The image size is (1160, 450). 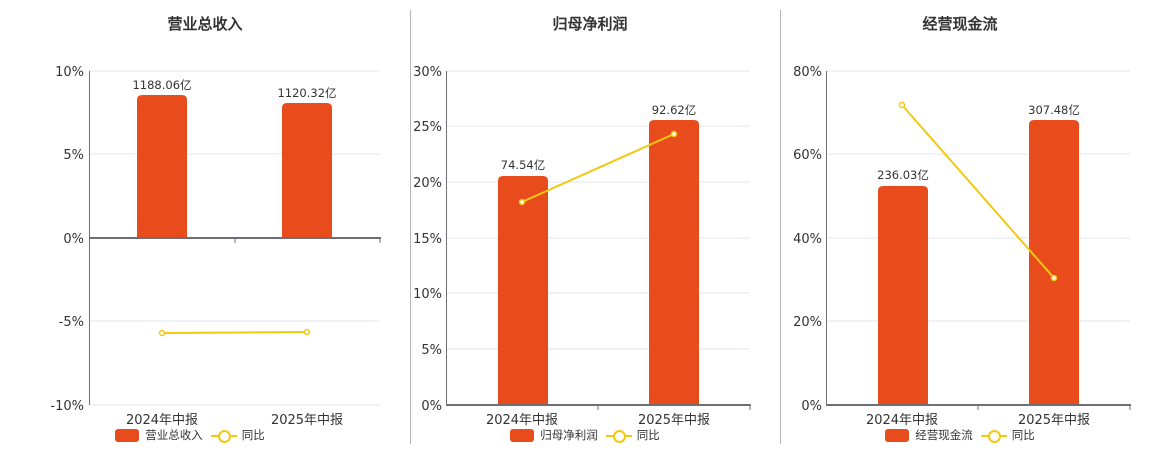 I want to click on svg-text: 74.54亿, so click(x=523, y=165).